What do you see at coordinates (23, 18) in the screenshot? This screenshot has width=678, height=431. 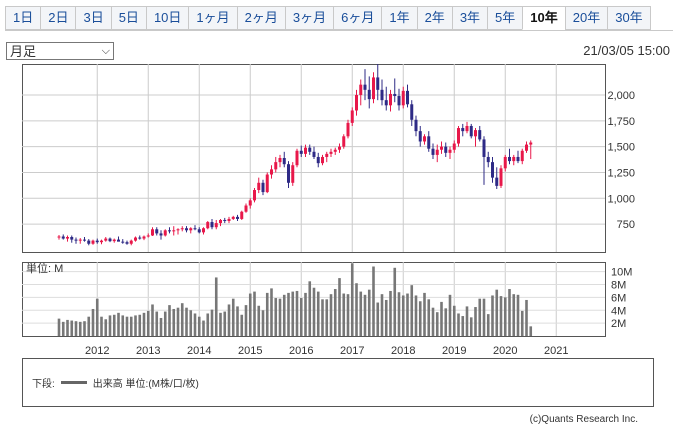 I see `tab-0: 1日` at bounding box center [23, 18].